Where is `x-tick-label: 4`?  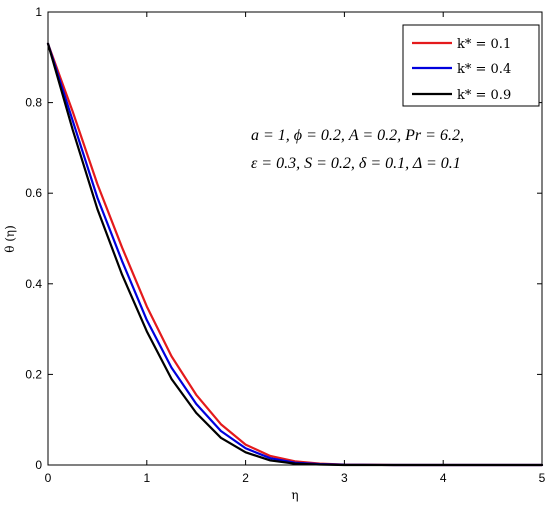
x-tick-label: 4 is located at coordinates (443, 478).